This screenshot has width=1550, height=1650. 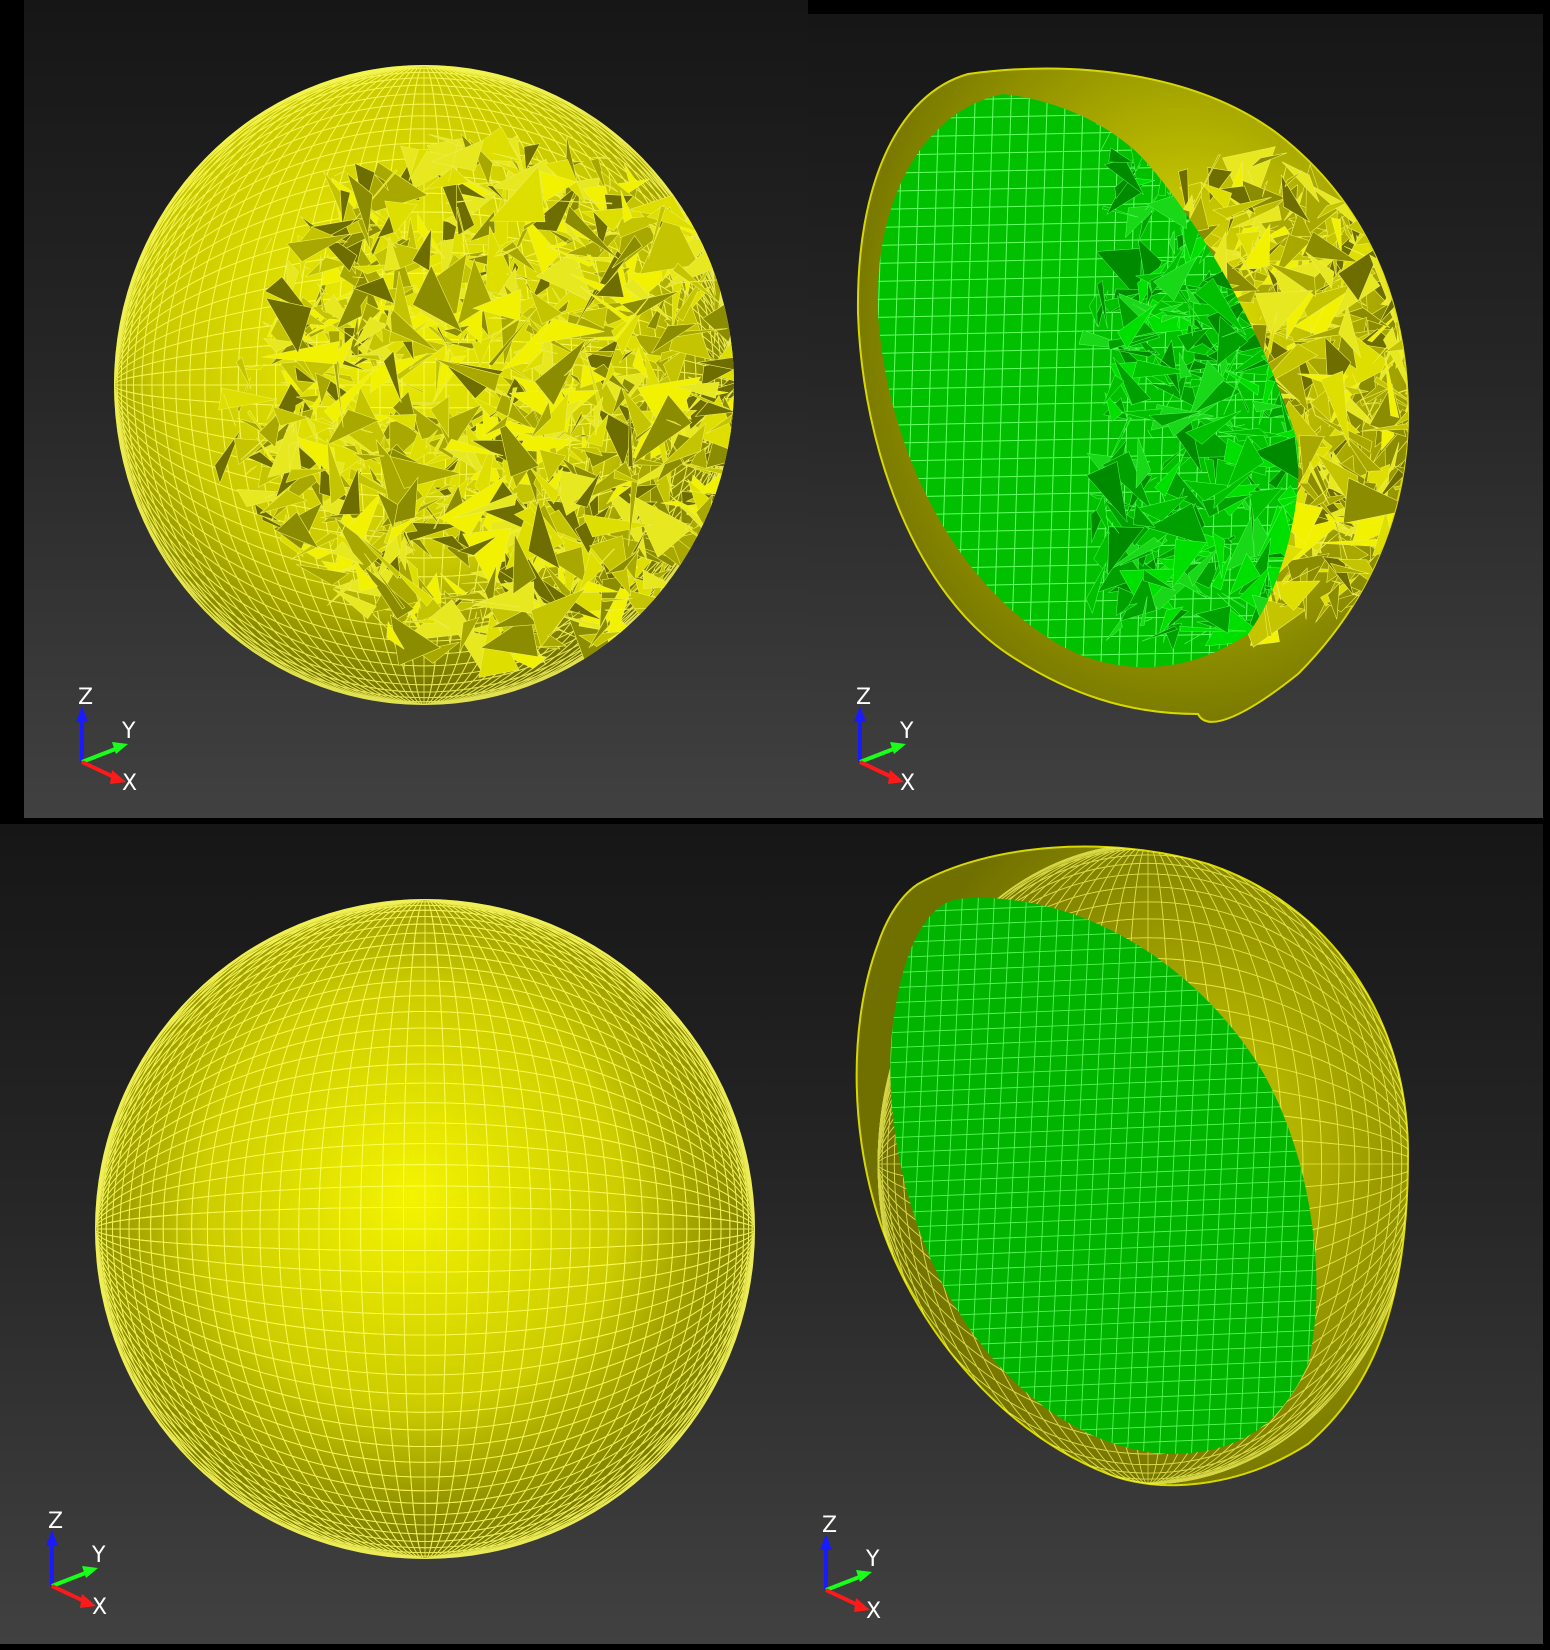 What do you see at coordinates (474, 402) in the screenshot?
I see `faceted-region` at bounding box center [474, 402].